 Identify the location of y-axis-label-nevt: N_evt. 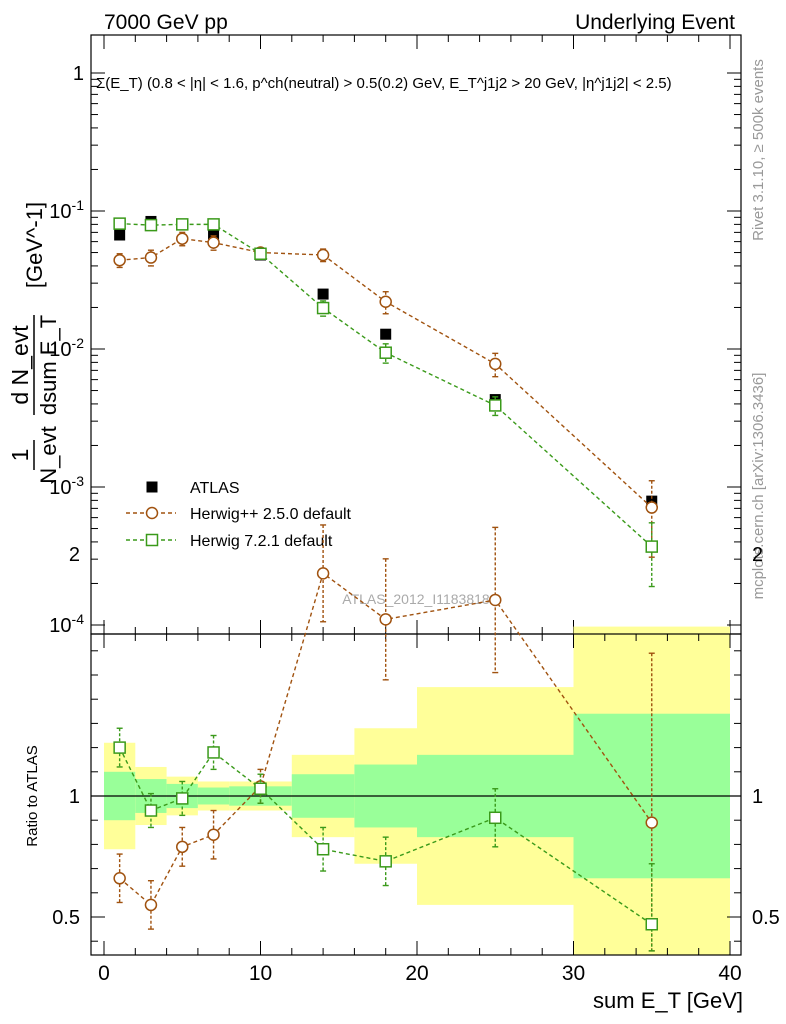
(48, 454).